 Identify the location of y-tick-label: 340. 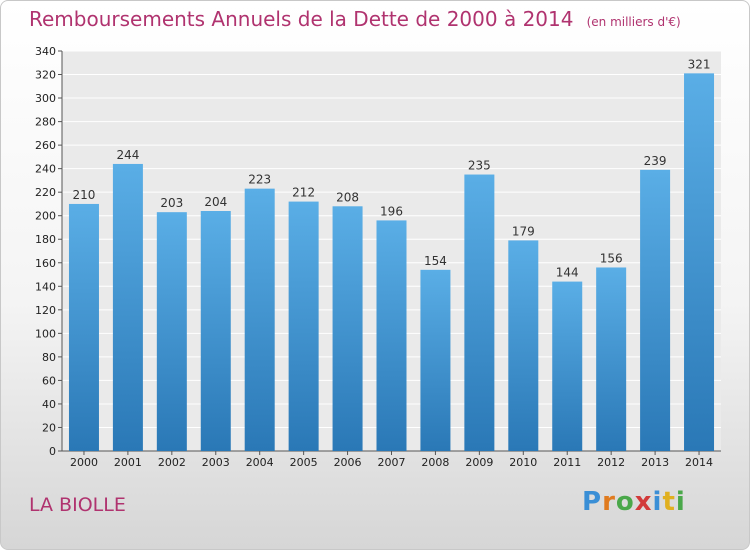
(45, 51).